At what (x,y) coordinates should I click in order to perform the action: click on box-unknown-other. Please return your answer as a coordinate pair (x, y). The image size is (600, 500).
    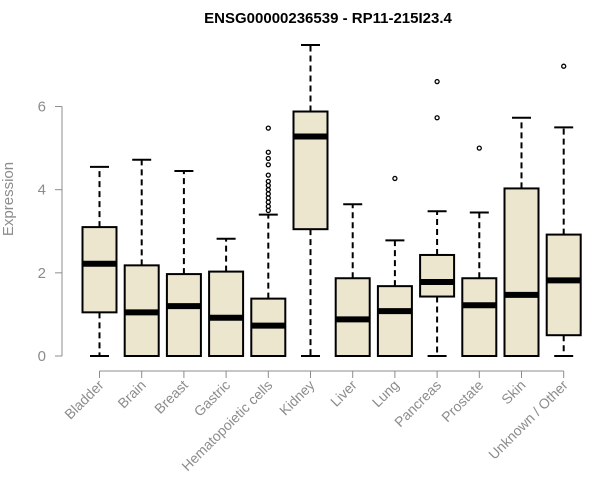
    Looking at the image, I should click on (563, 210).